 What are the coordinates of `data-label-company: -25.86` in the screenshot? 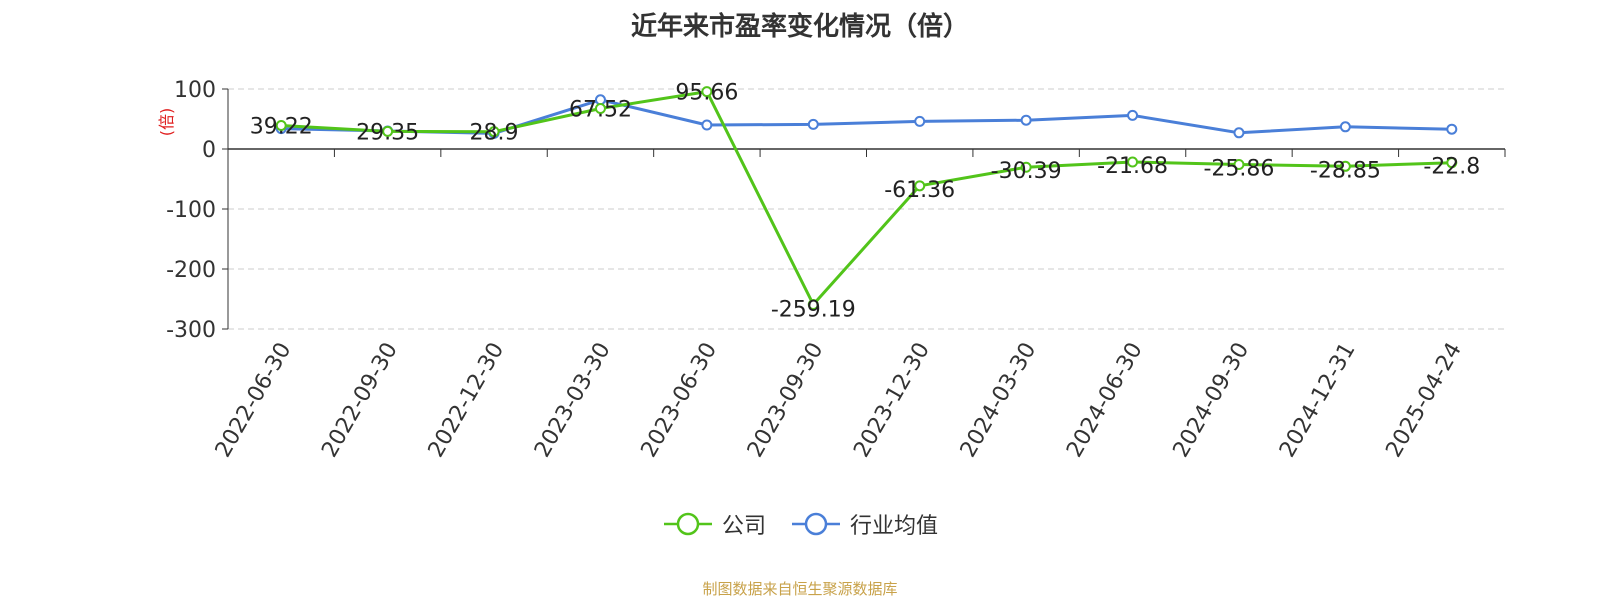 It's located at (1238, 169).